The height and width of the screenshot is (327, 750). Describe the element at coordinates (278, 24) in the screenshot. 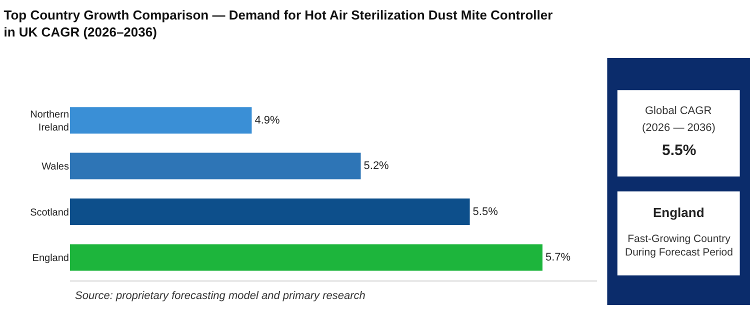

I see `chart-title: Top Country Growth Comparison — Demand for Hot Air Sterilization Dust Mite Controller in UK CAGR (2026–2036)` at that location.